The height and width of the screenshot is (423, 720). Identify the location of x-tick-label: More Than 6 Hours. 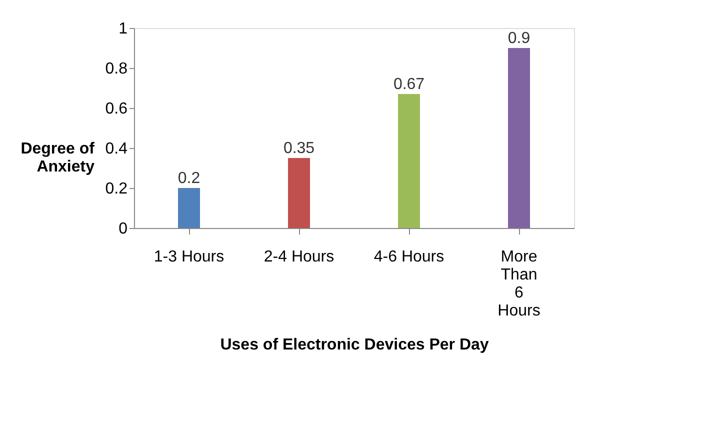
(519, 284).